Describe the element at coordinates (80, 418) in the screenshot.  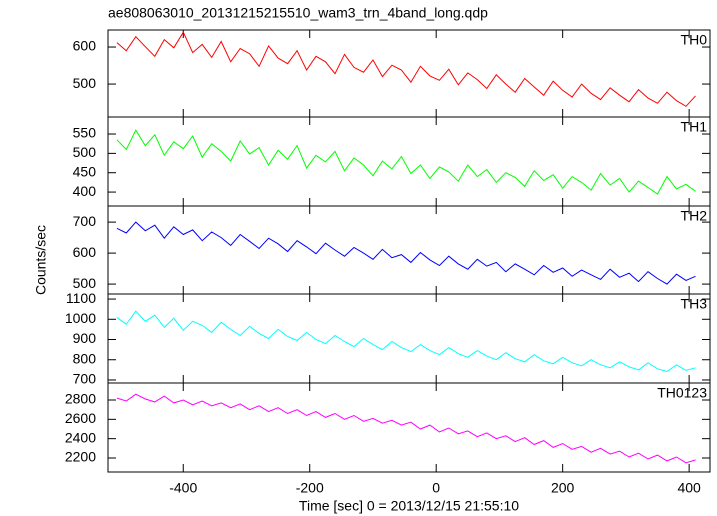
I see `y-tick-label: 2600` at that location.